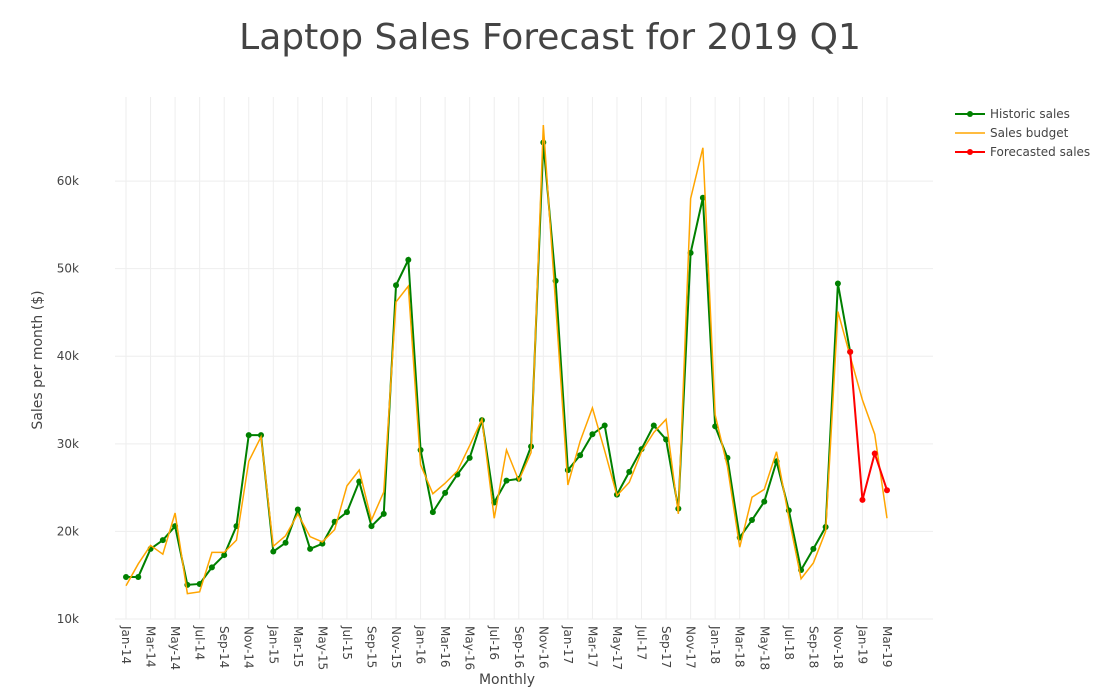 The height and width of the screenshot is (700, 1100). What do you see at coordinates (862, 644) in the screenshot?
I see `x-tick-label: Jan-19` at bounding box center [862, 644].